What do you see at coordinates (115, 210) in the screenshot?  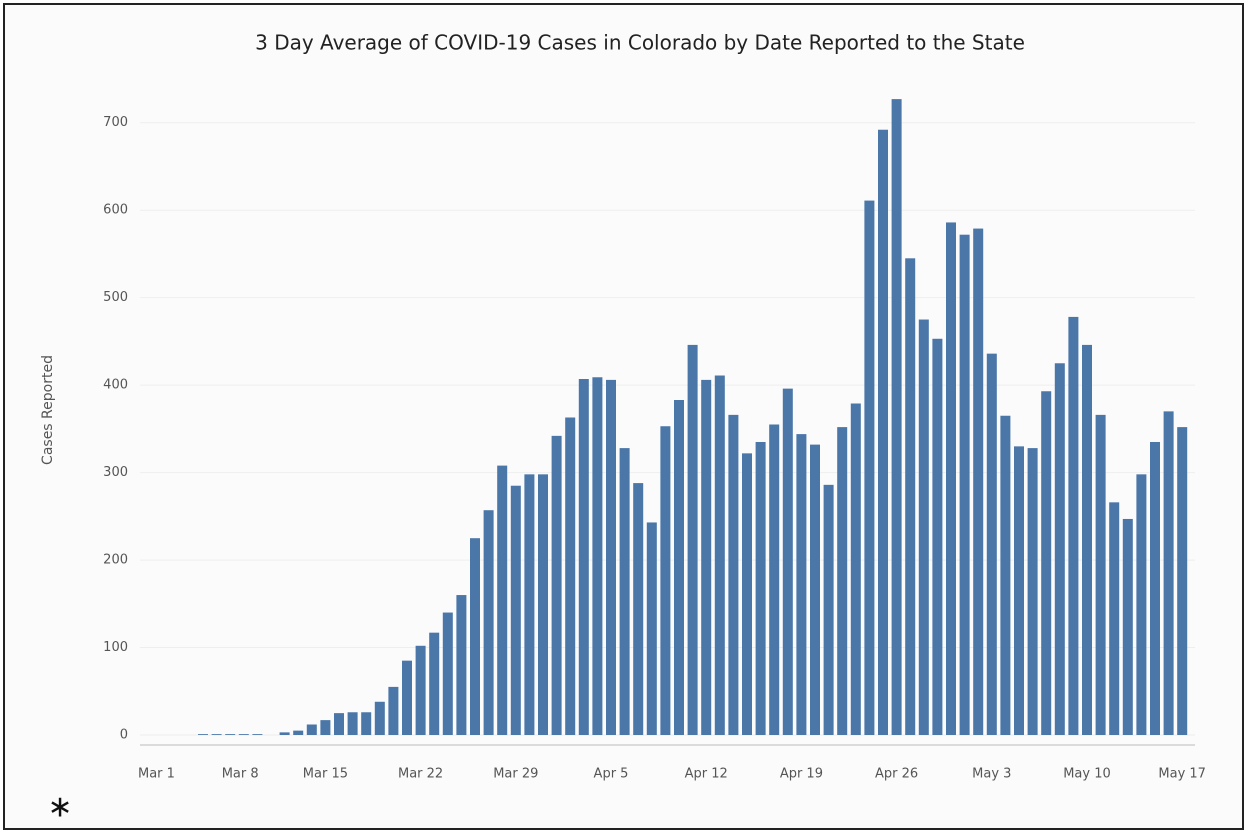 I see `y-tick-label: 600` at bounding box center [115, 210].